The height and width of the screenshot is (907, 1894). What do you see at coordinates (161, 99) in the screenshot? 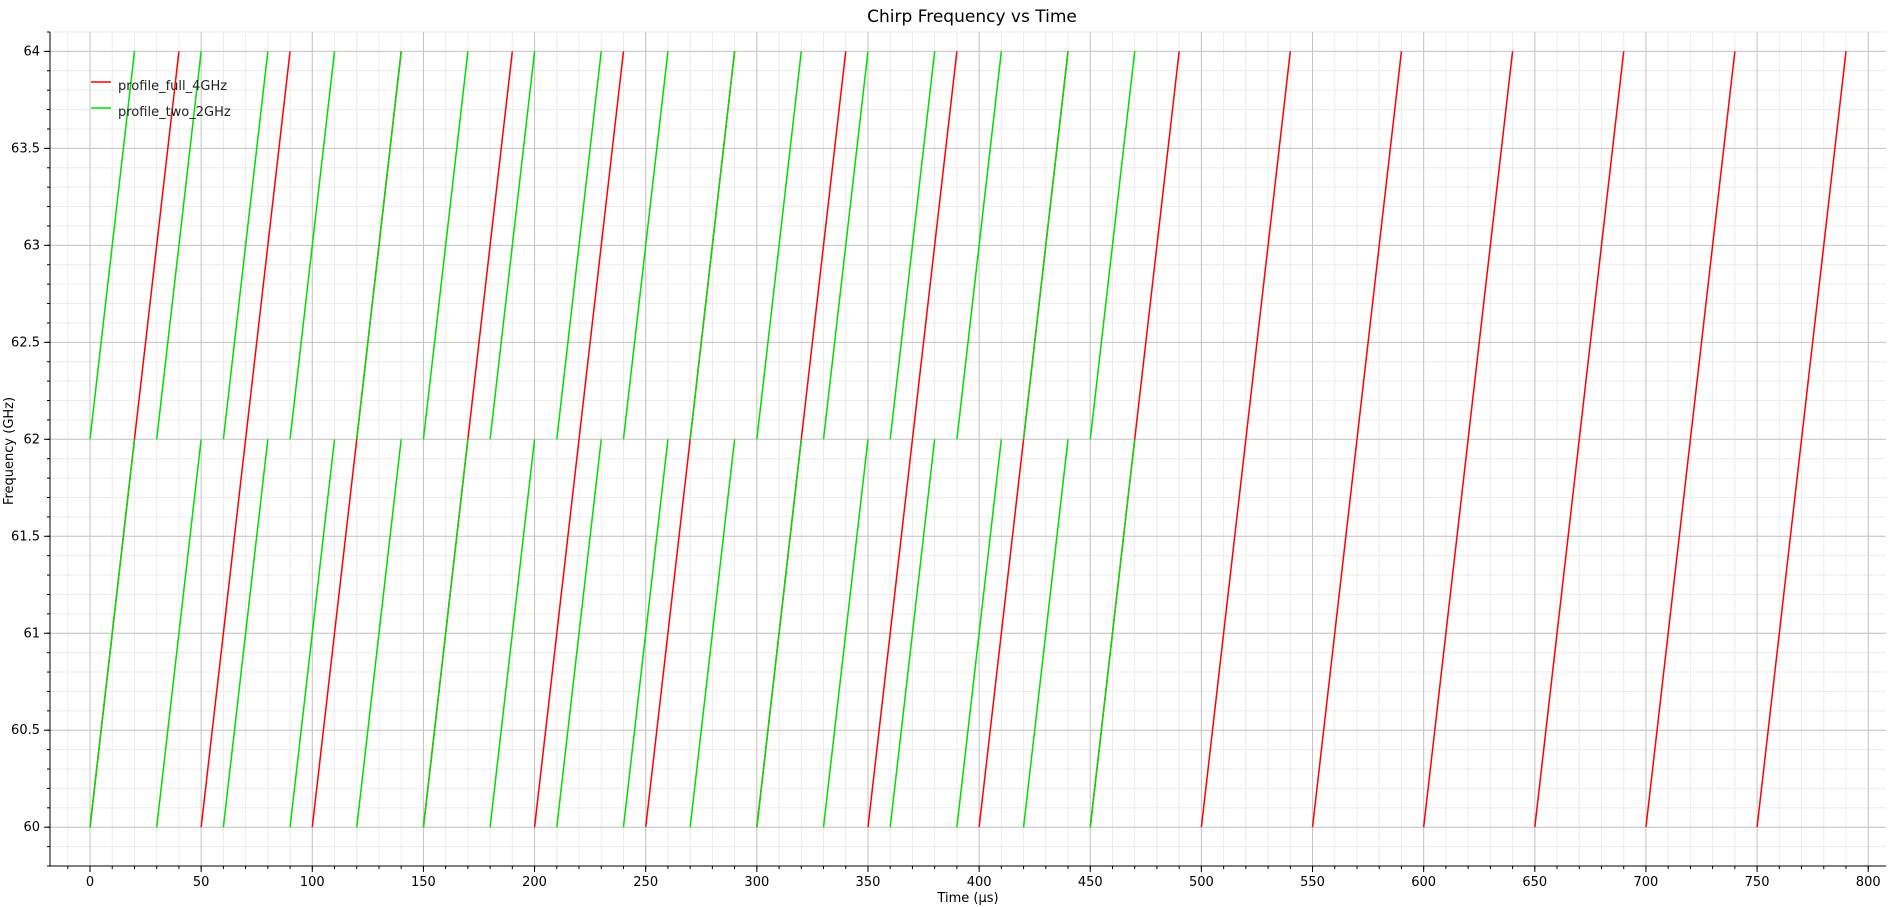
I see `legend: profile_full_4GHz profile_two_2GHz` at bounding box center [161, 99].